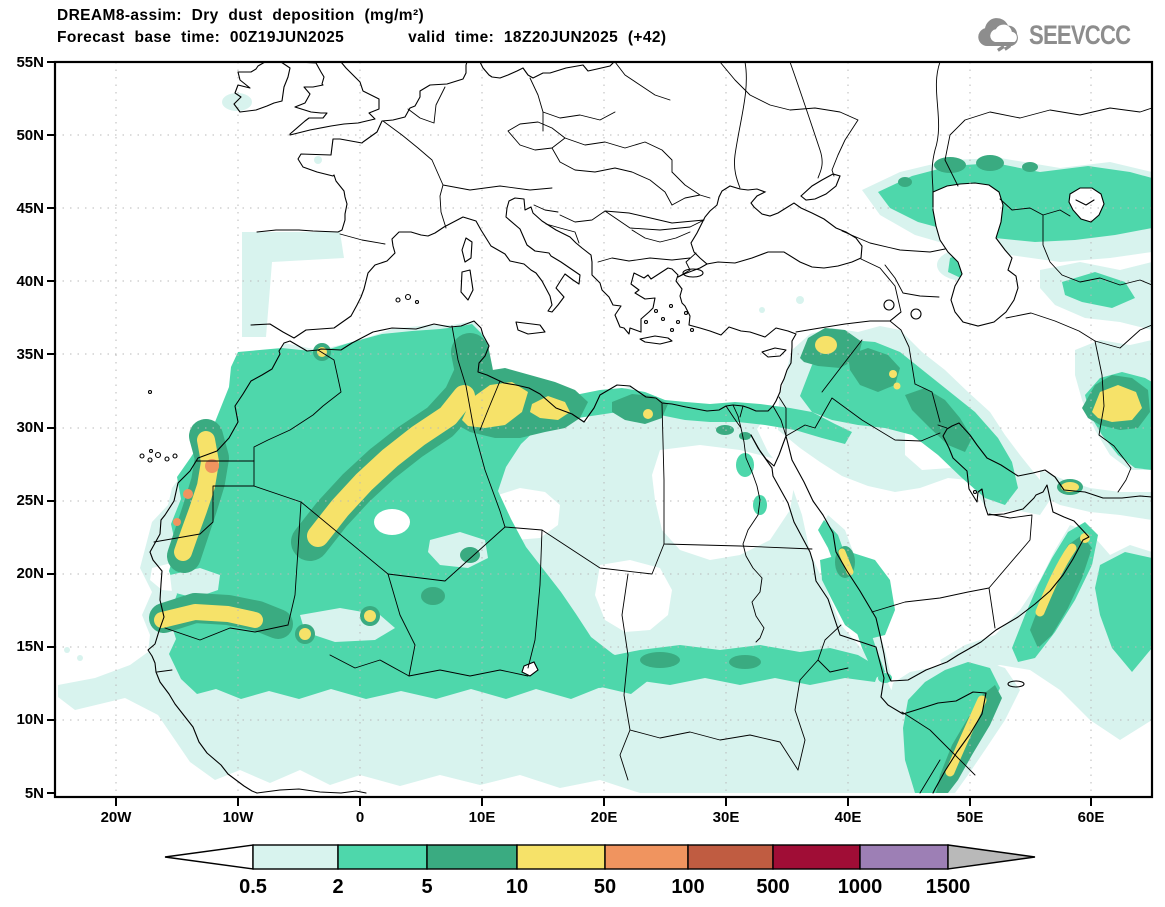  What do you see at coordinates (991, 857) in the screenshot?
I see `legend-over-arrow` at bounding box center [991, 857].